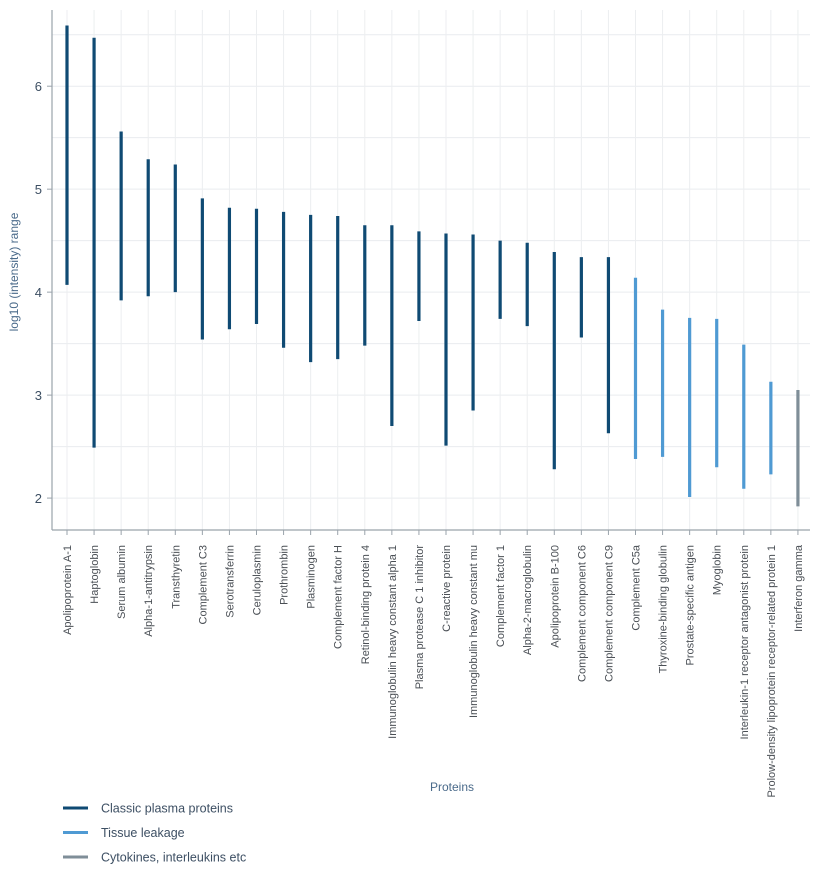  Describe the element at coordinates (447, 588) in the screenshot. I see `x-tick-label: C-reactive protein` at that location.